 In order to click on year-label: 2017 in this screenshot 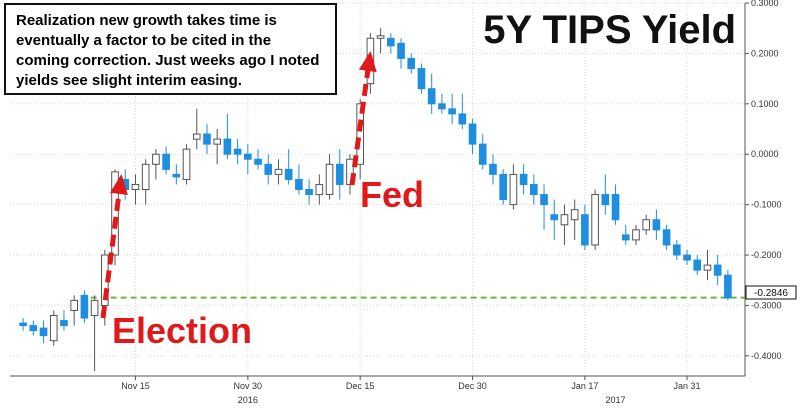, I will do `click(616, 400)`.